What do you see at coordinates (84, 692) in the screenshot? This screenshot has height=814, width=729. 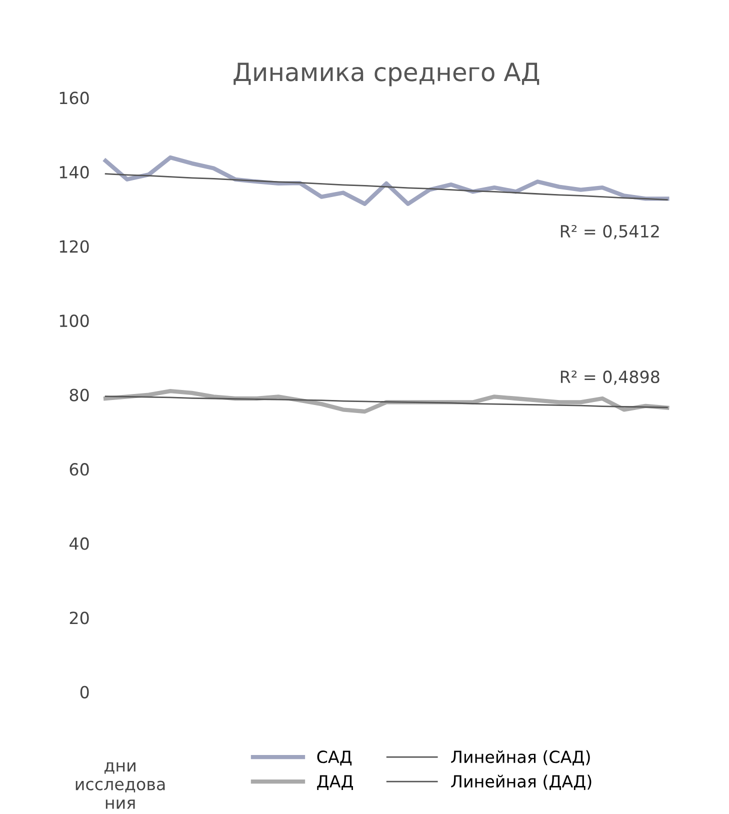 I see `y-tick-label: 0` at bounding box center [84, 692].